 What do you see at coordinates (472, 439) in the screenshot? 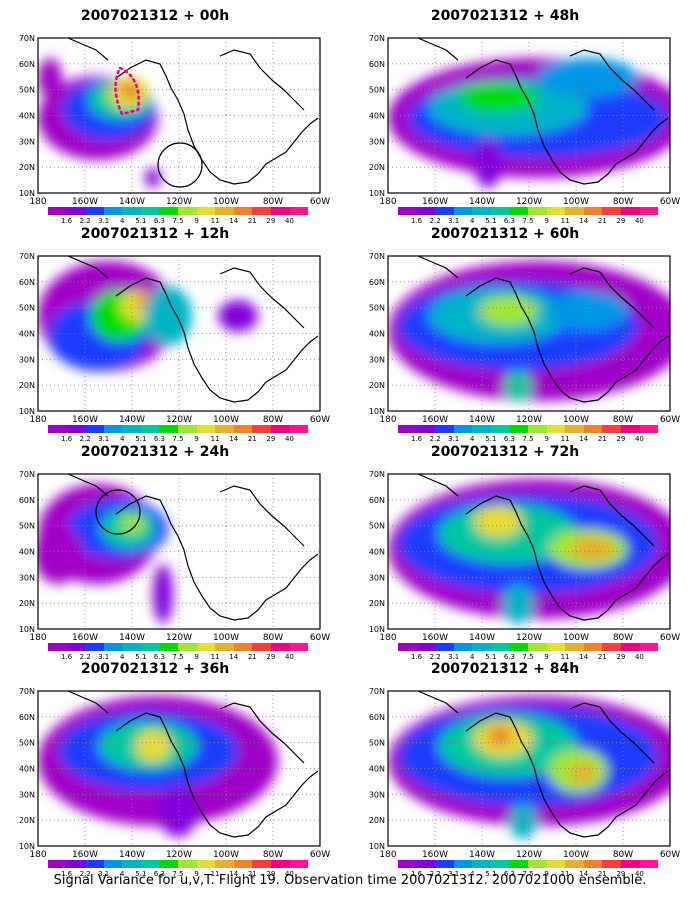
I see `colorbar-label: 4` at bounding box center [472, 439].